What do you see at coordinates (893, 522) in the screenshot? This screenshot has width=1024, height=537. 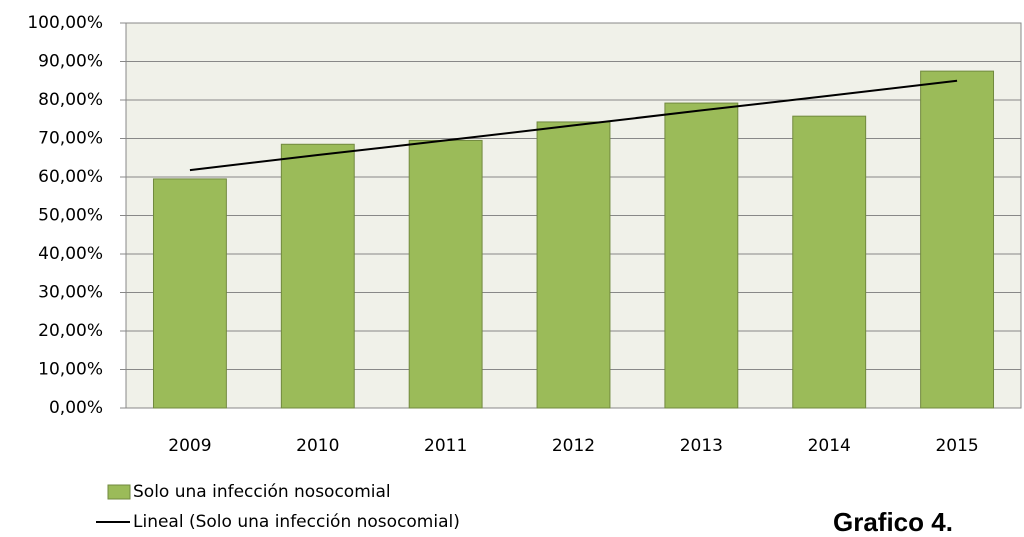 I see `figure-caption: Grafico 4.` at bounding box center [893, 522].